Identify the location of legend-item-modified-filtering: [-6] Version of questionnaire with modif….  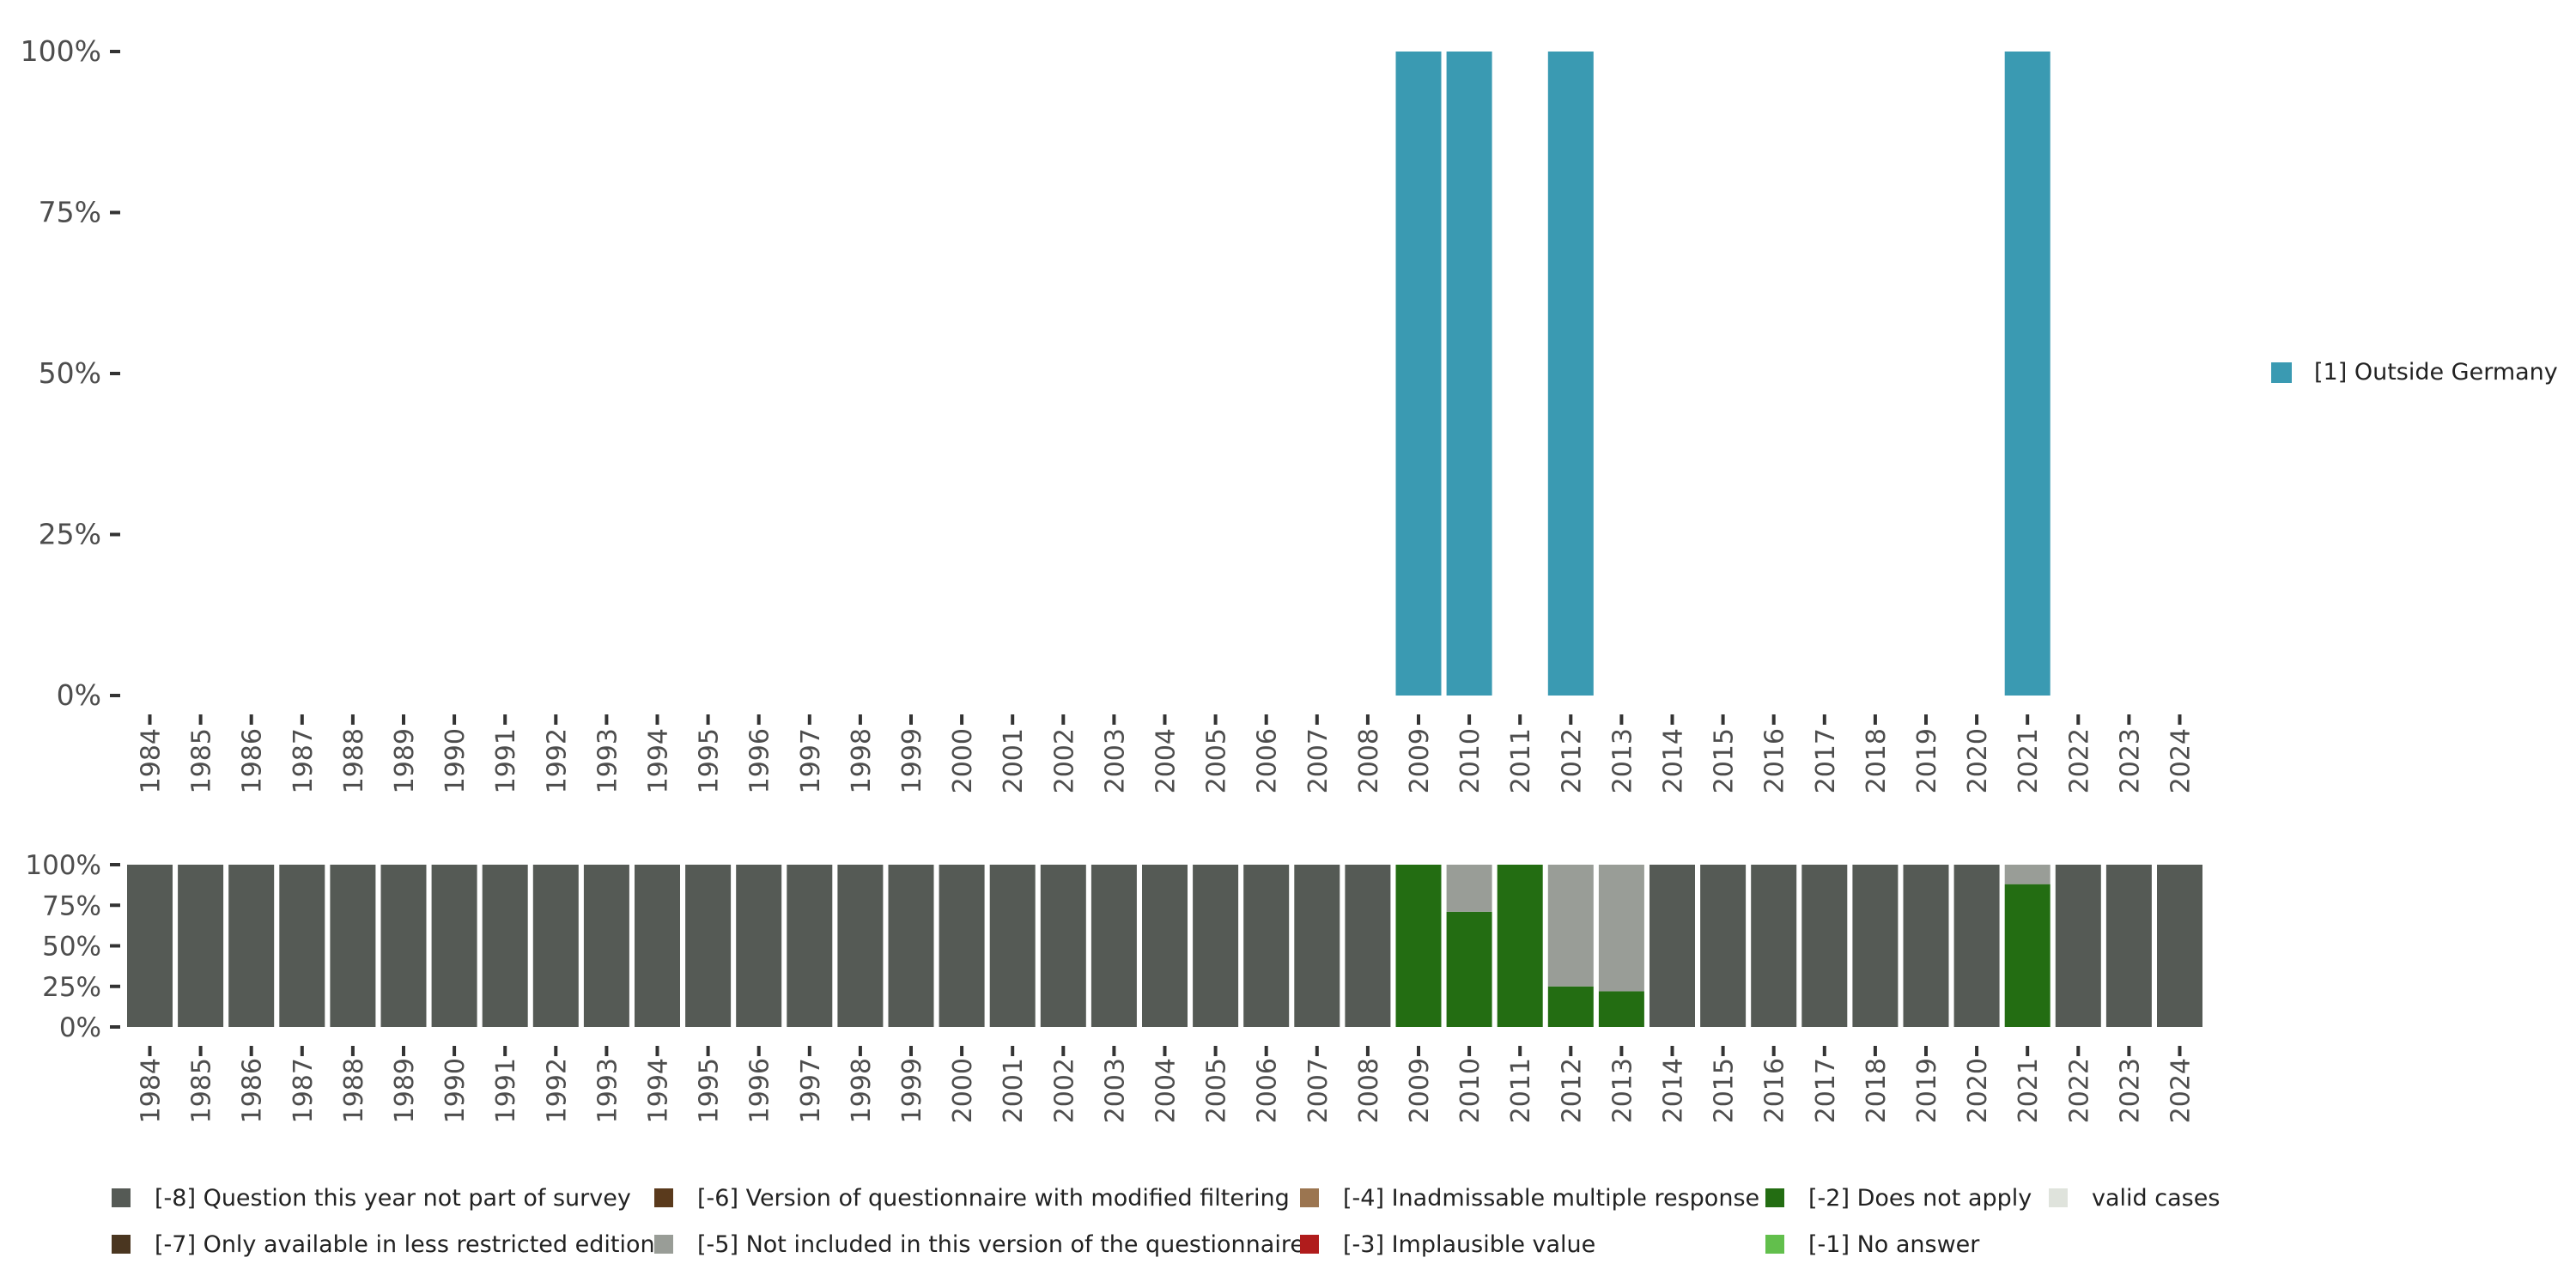
(977, 1199).